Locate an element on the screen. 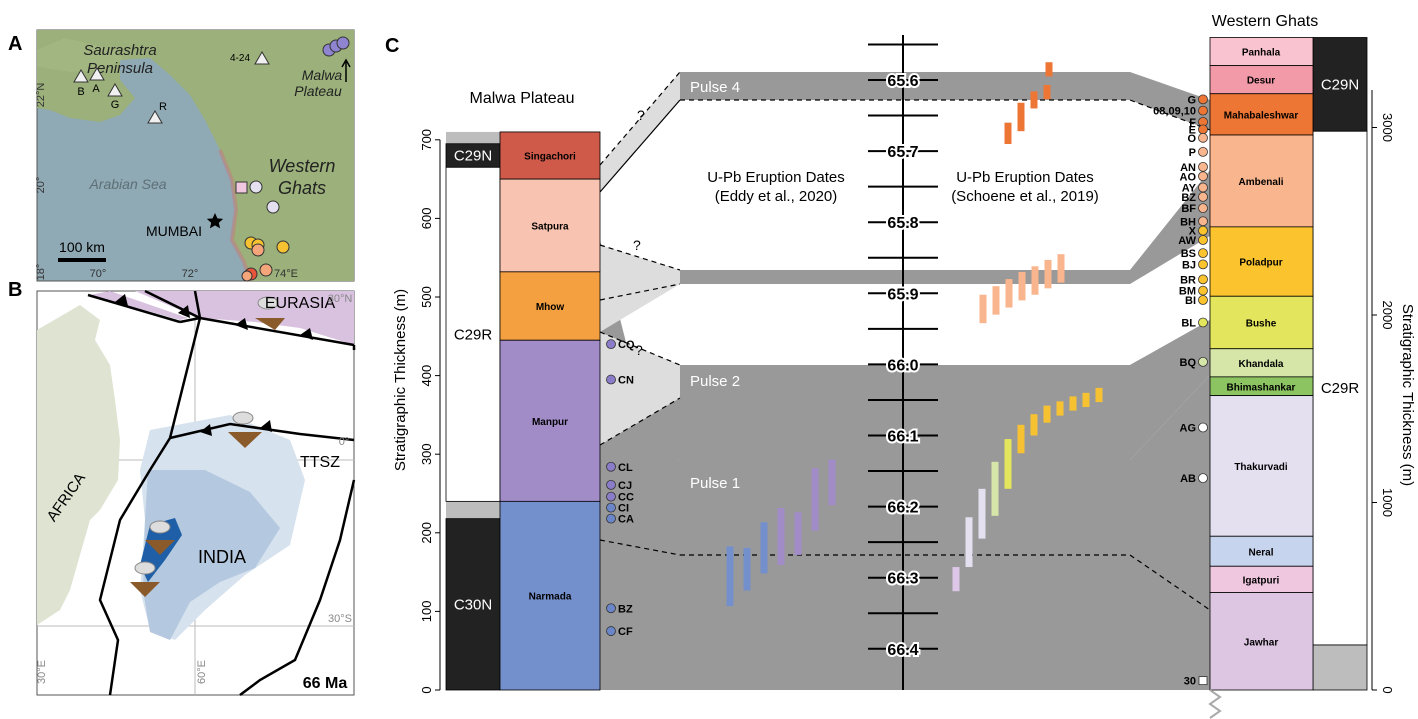  malwa-polarity-column: C29N C29R C30N is located at coordinates (473, 411).